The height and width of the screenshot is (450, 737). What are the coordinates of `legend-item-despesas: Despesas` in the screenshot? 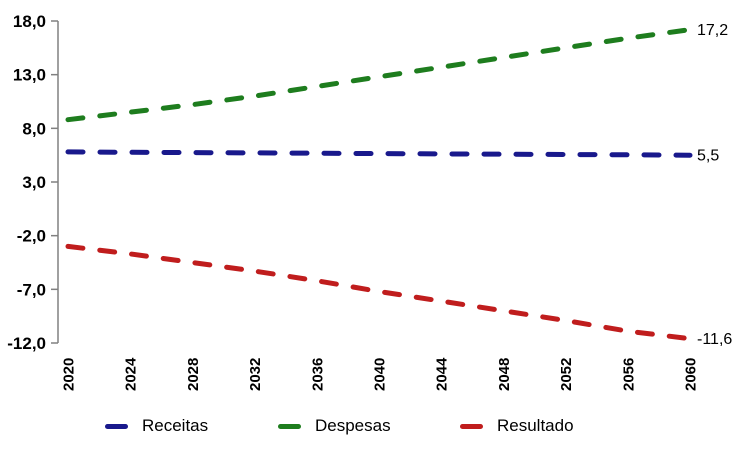 It's located at (334, 426).